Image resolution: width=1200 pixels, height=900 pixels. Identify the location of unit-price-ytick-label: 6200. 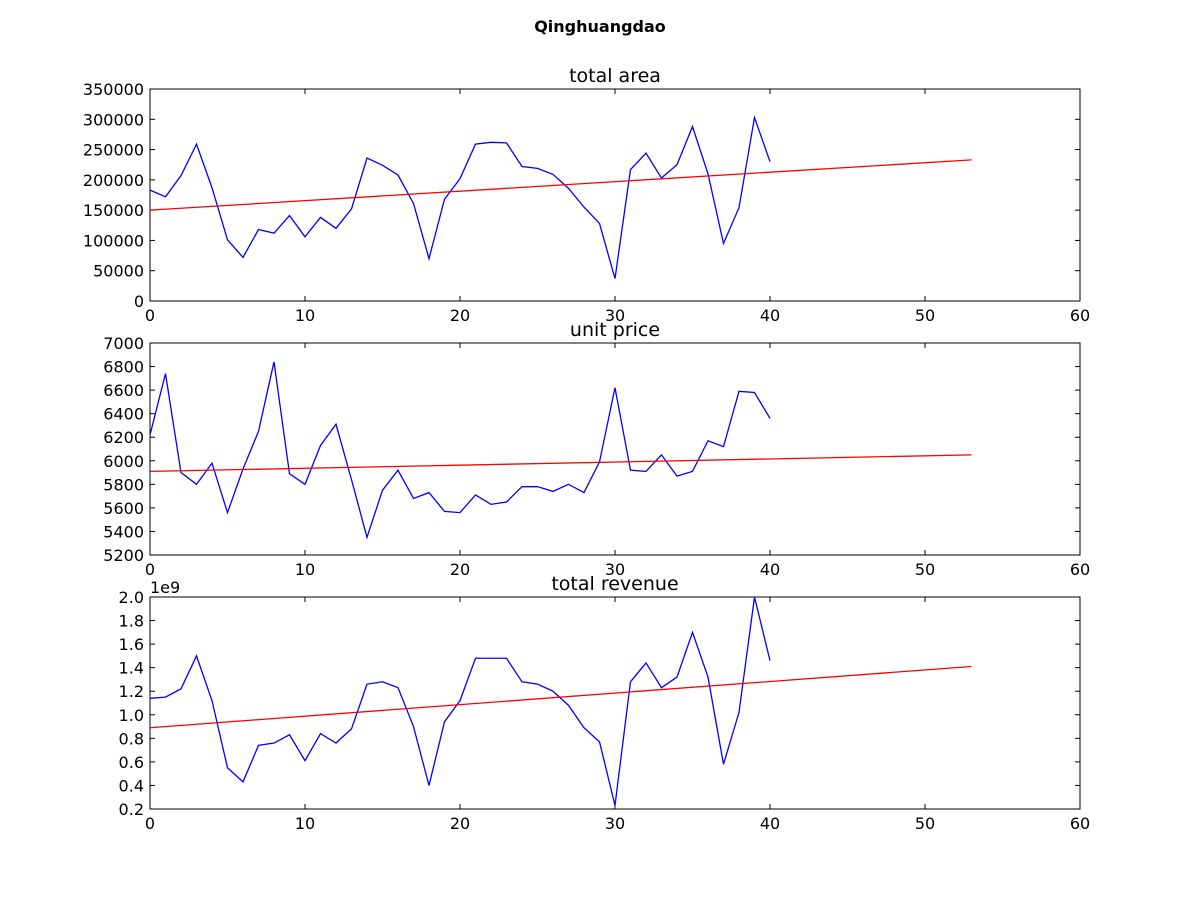
(123, 437).